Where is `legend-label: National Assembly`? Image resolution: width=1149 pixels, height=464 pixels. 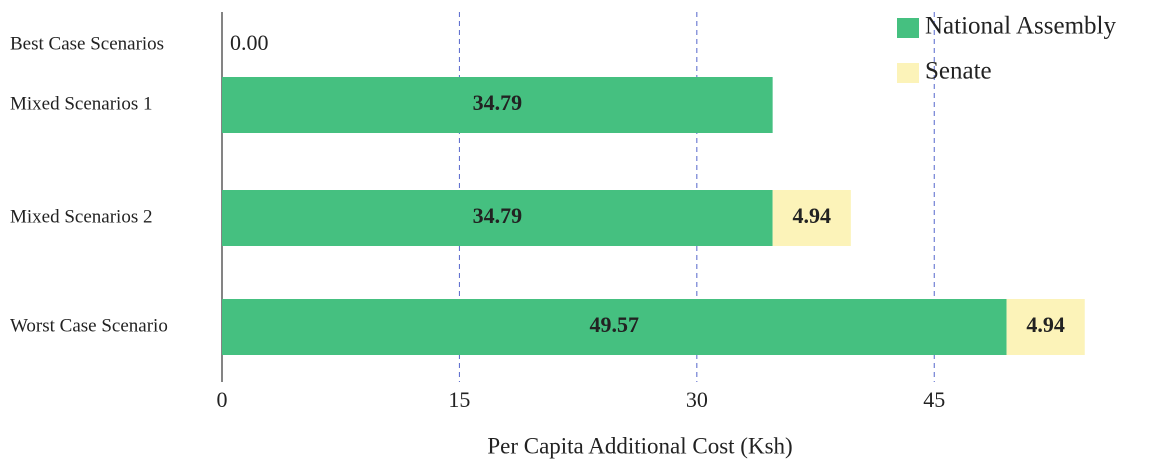 legend-label: National Assembly is located at coordinates (1020, 26).